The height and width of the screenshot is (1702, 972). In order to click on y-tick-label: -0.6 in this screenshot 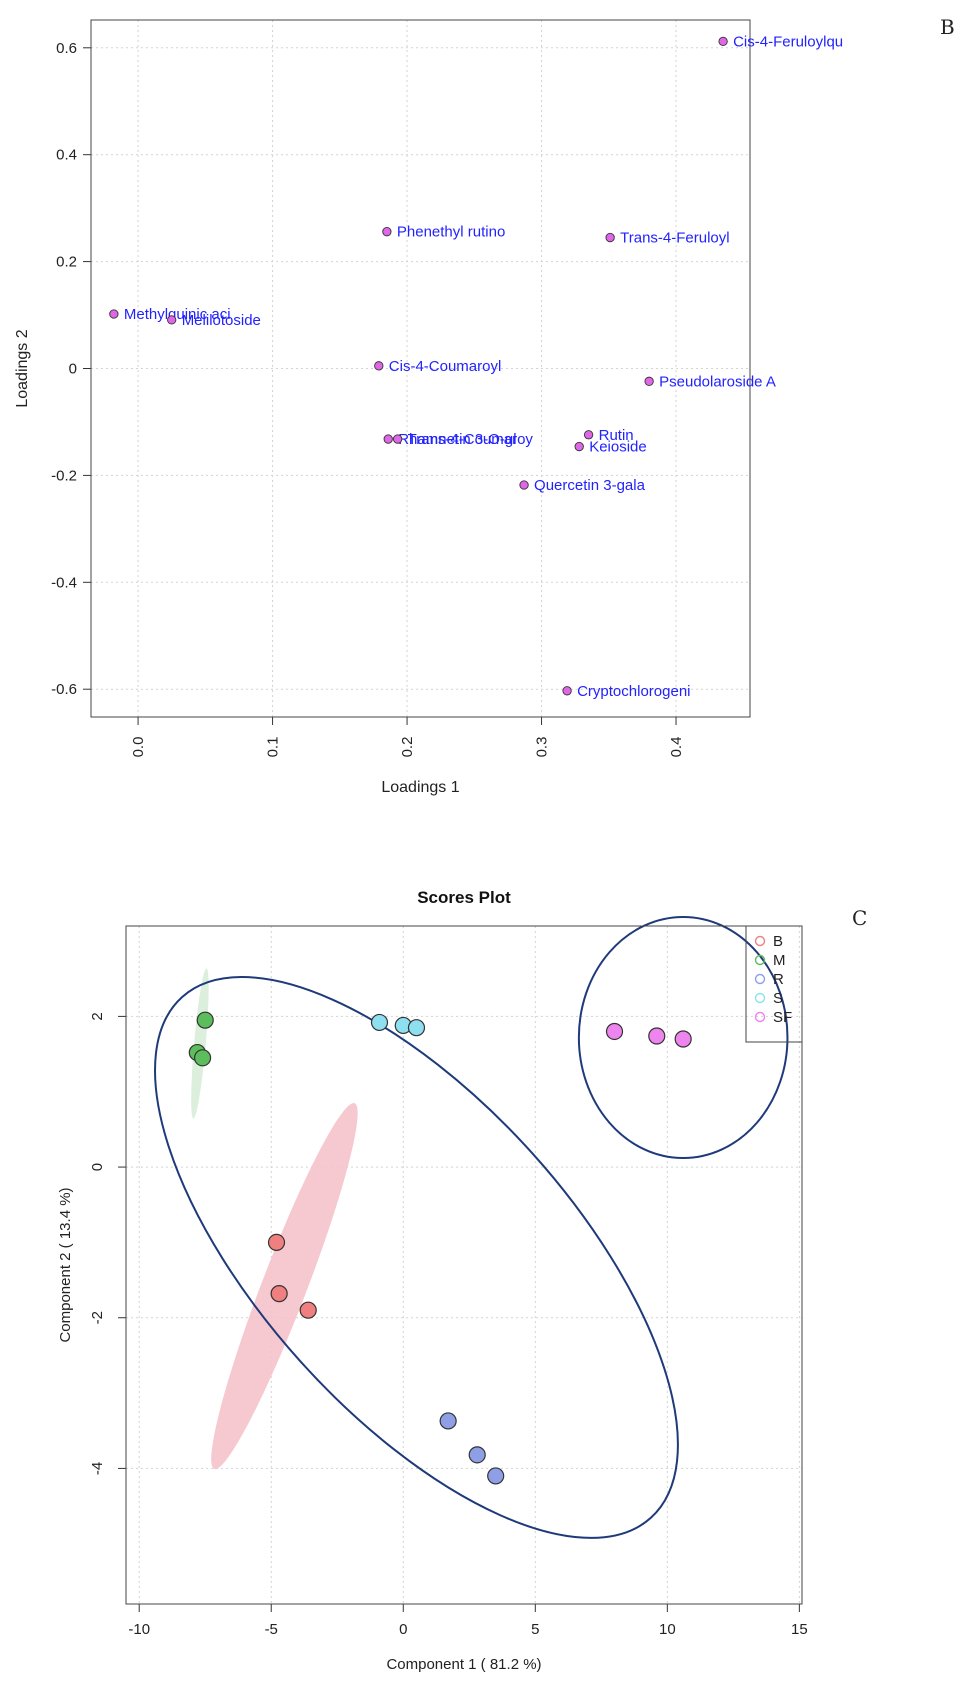, I will do `click(64, 689)`.